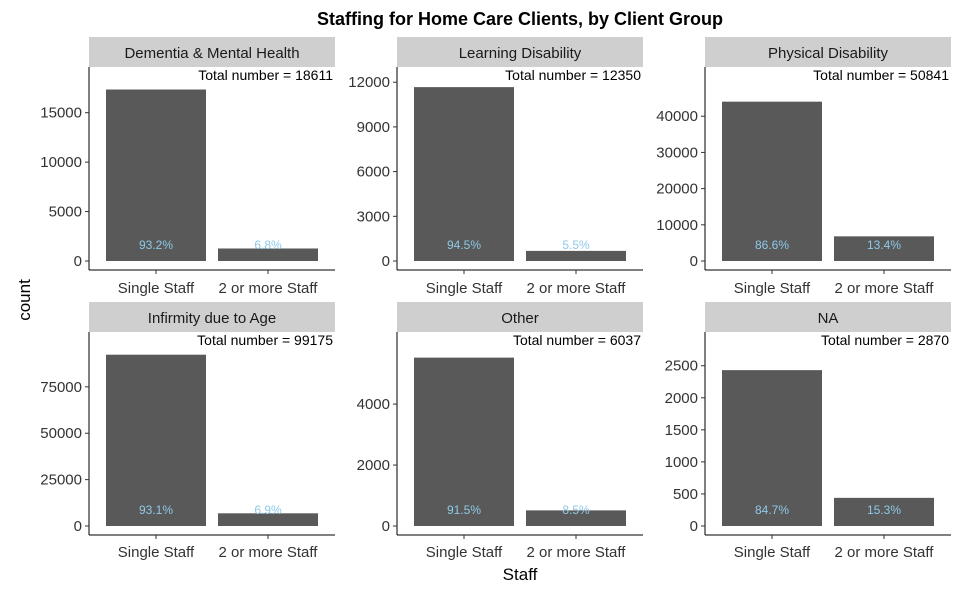 Image resolution: width=960 pixels, height=593 pixels. What do you see at coordinates (573, 75) in the screenshot?
I see `total-label: Total number = 12350` at bounding box center [573, 75].